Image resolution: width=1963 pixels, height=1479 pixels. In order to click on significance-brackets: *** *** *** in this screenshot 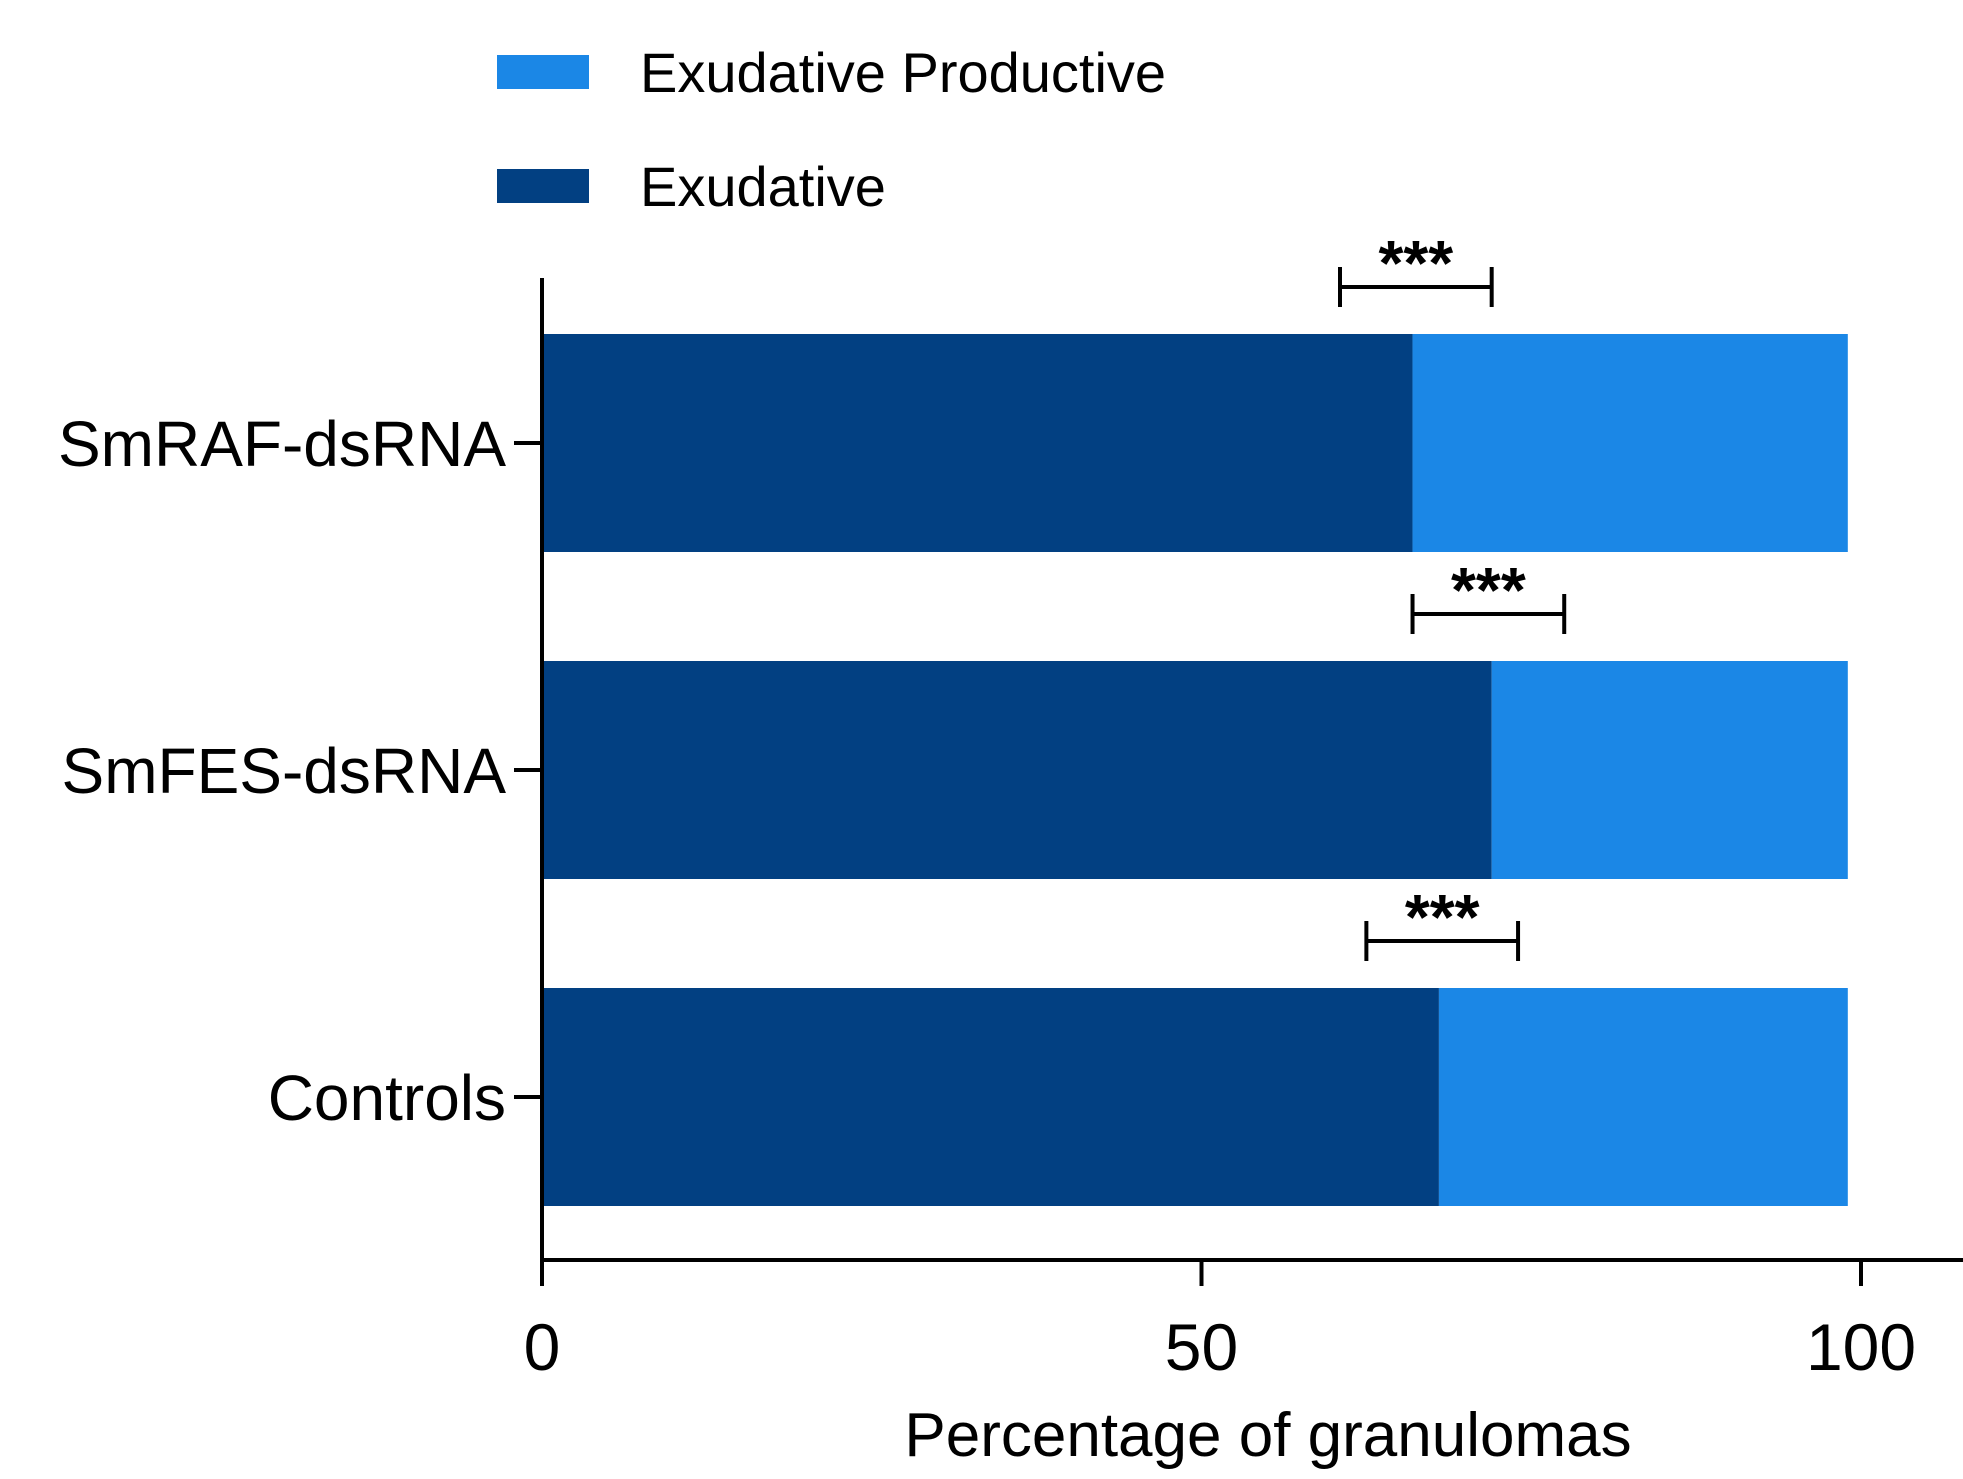, I will do `click(1452, 594)`.